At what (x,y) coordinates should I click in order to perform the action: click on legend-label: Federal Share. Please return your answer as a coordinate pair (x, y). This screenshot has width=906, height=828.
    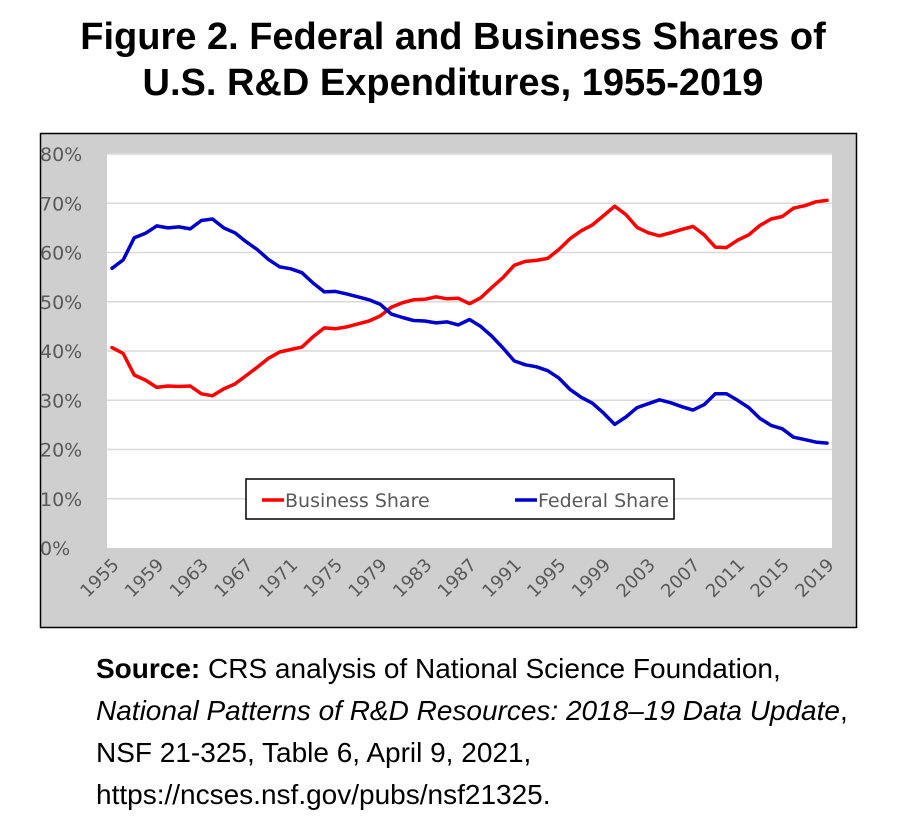
    Looking at the image, I should click on (603, 501).